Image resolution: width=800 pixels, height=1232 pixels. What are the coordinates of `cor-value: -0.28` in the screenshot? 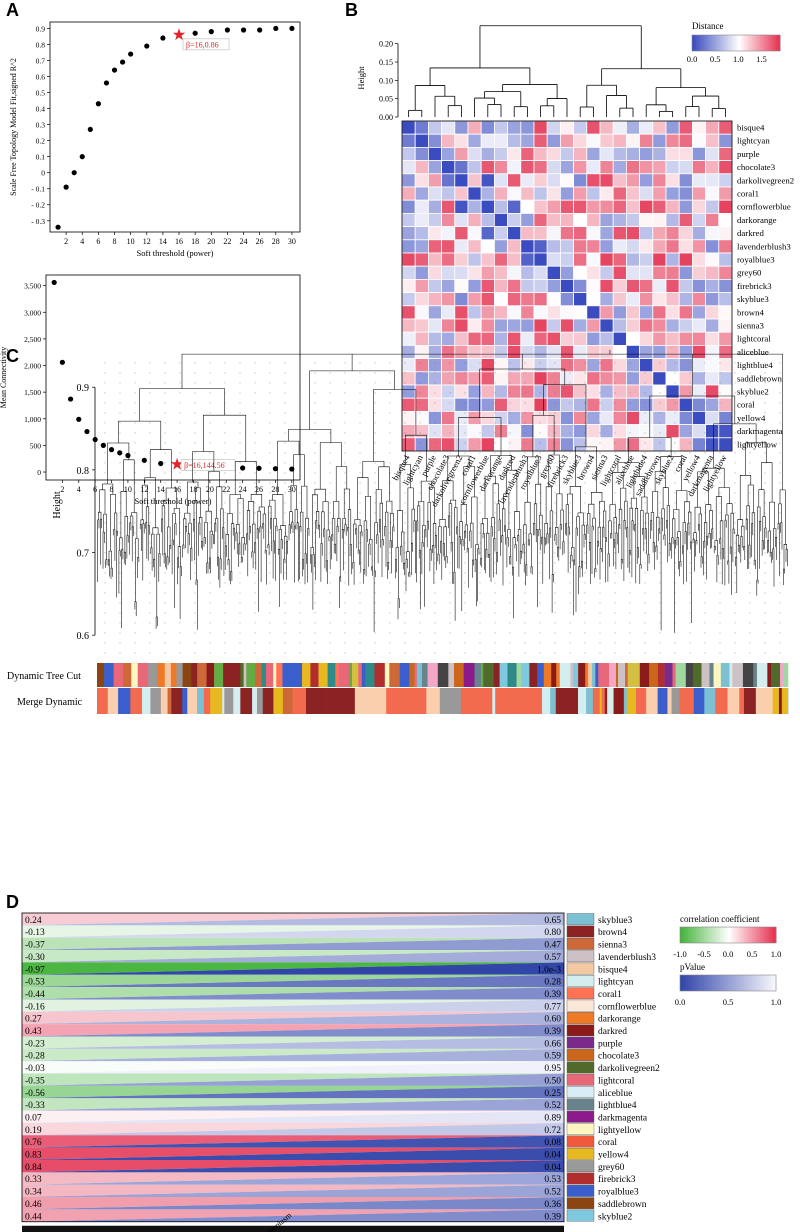 It's located at (35, 1057).